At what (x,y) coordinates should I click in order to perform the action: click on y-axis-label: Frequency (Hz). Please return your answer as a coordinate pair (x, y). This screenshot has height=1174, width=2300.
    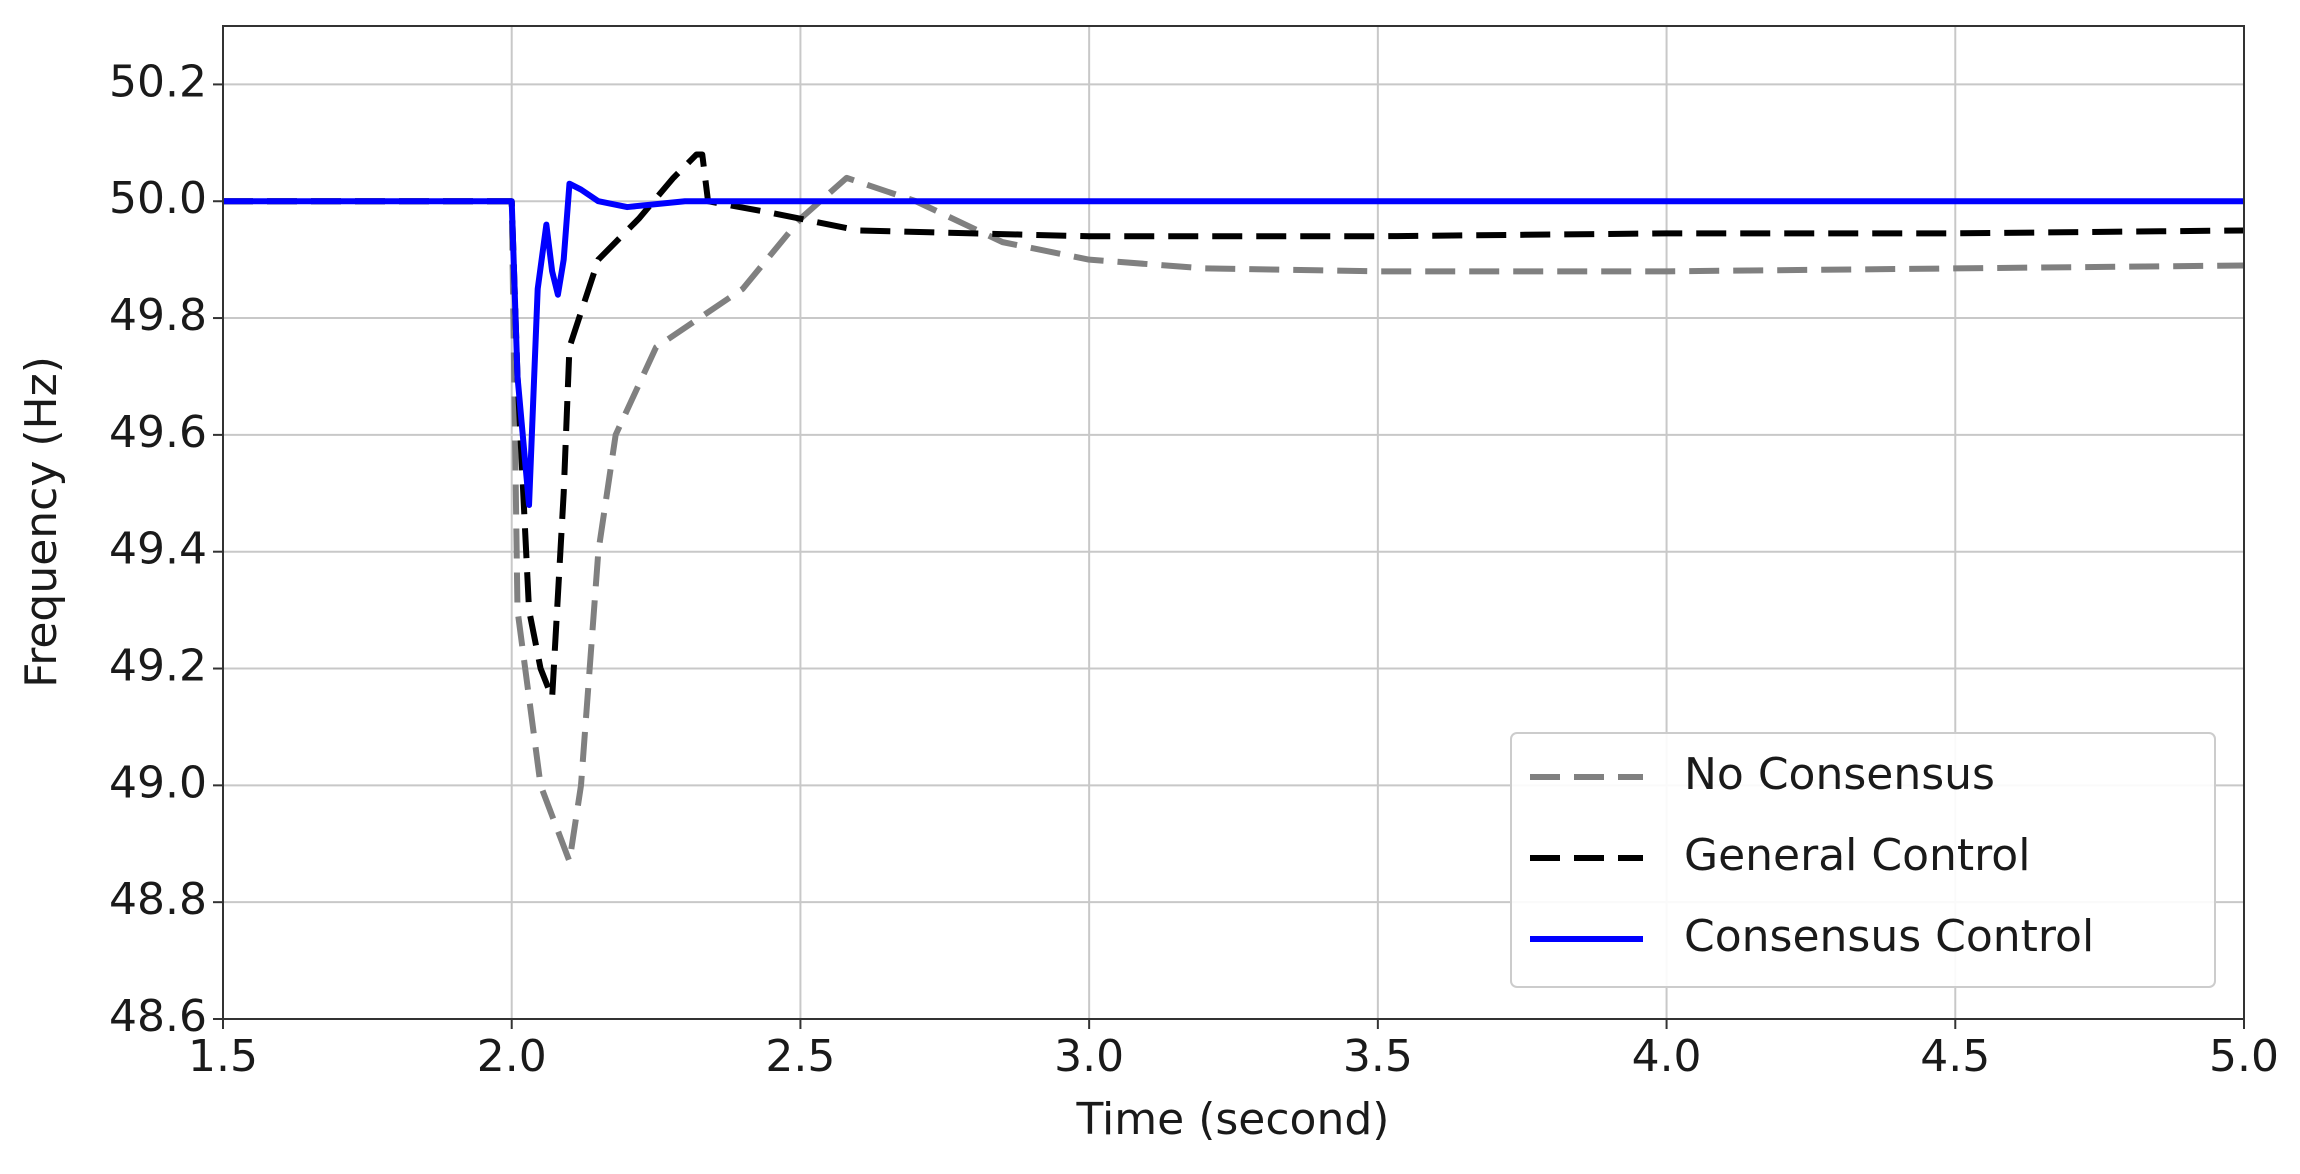
    Looking at the image, I should click on (41, 522).